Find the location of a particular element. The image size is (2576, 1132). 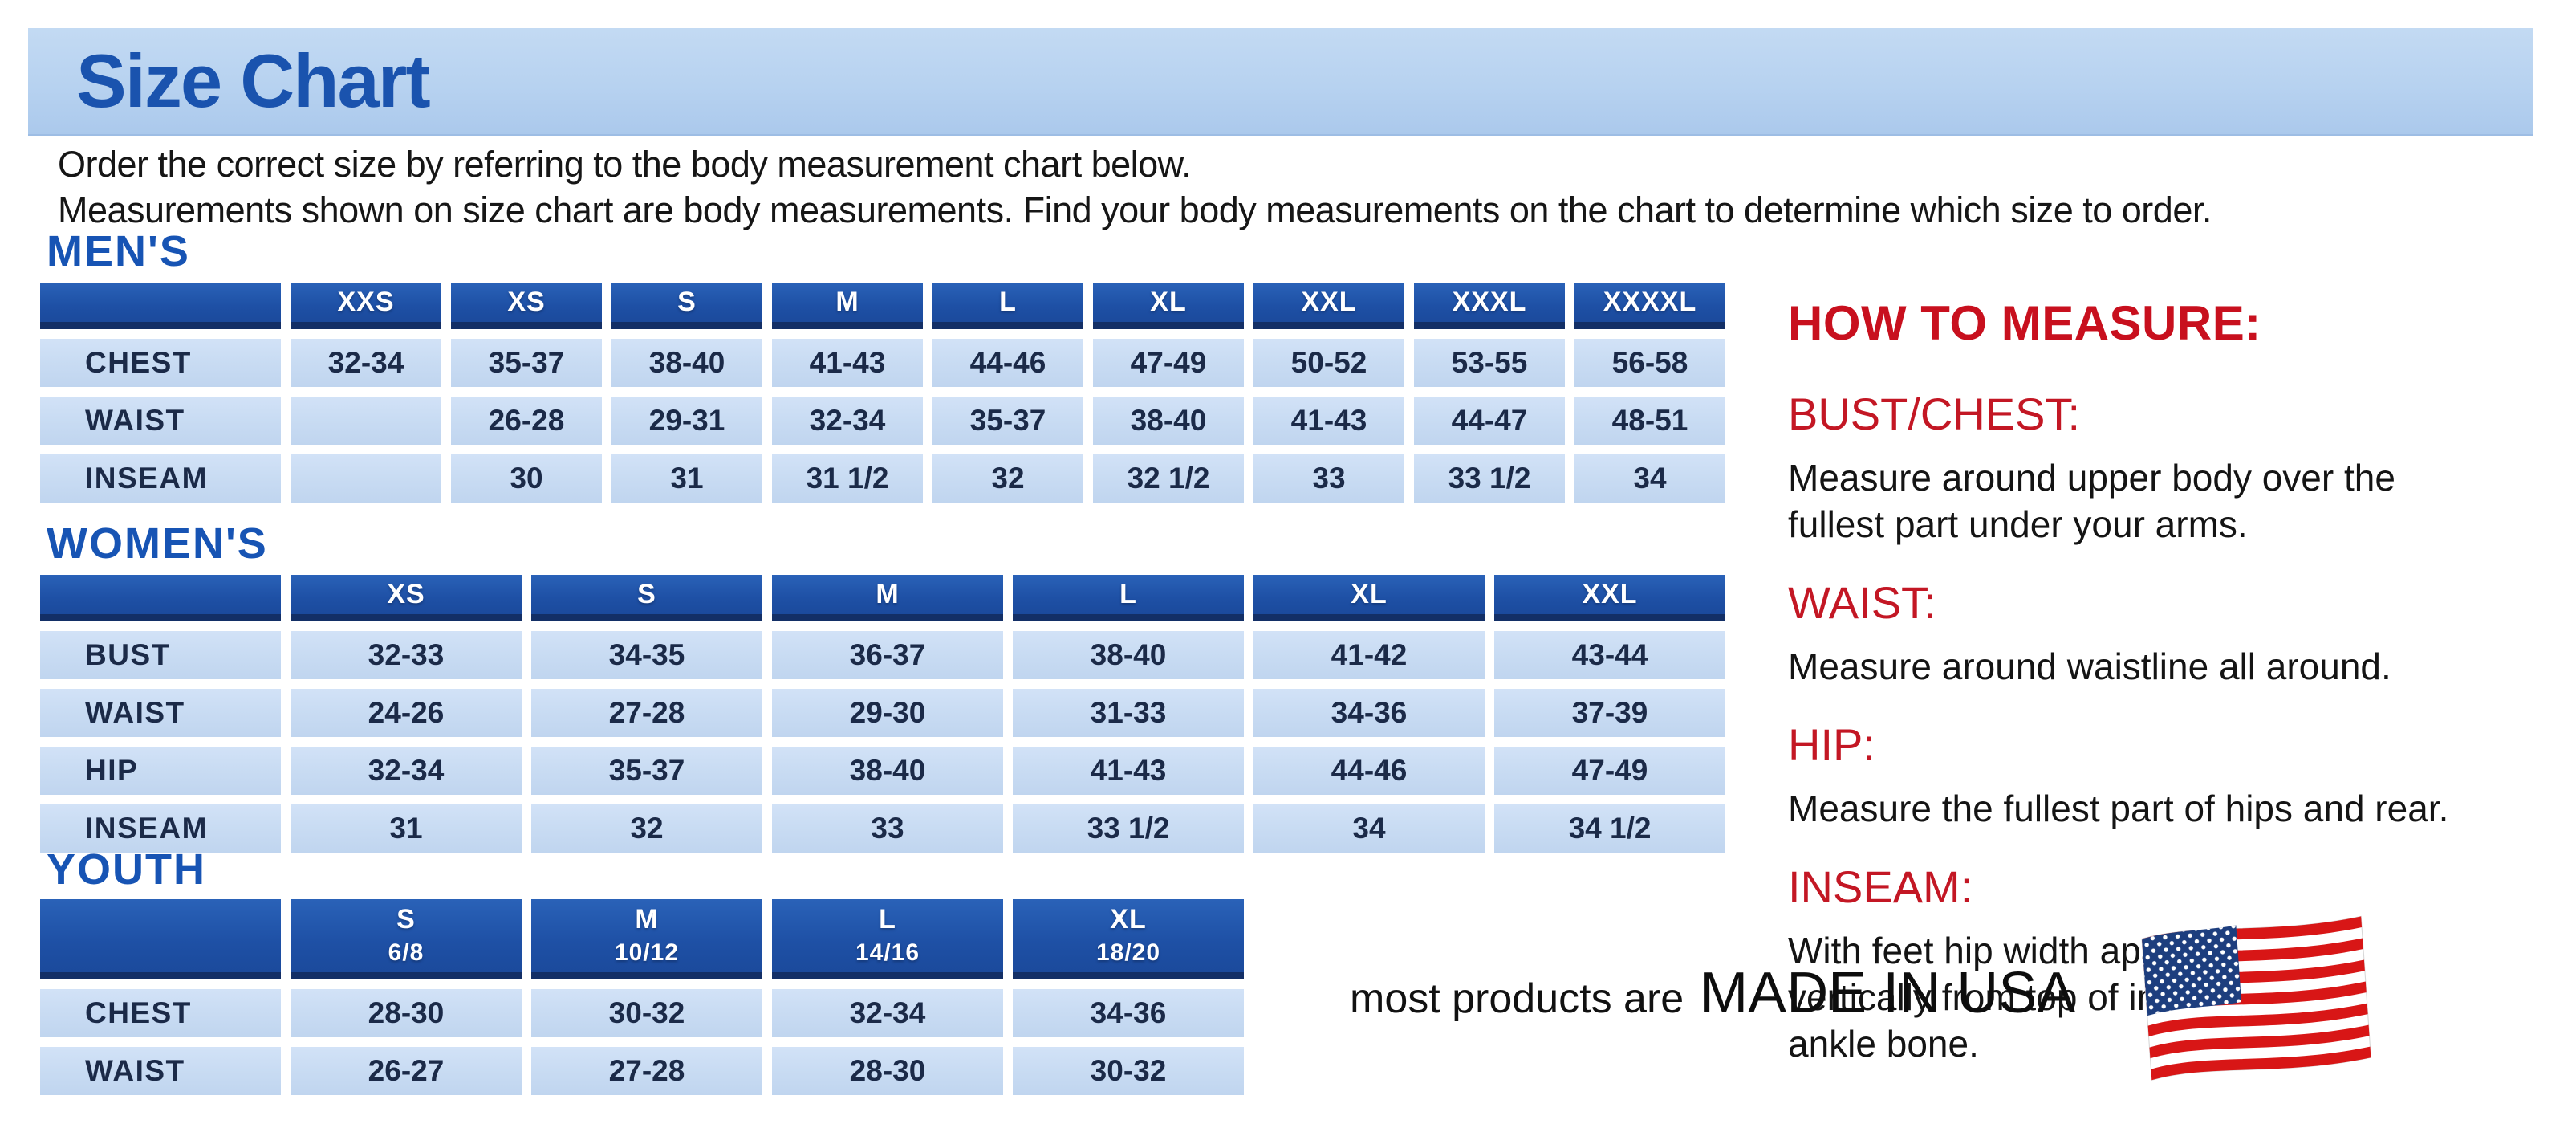

table-cell: 37-39 is located at coordinates (1609, 713).